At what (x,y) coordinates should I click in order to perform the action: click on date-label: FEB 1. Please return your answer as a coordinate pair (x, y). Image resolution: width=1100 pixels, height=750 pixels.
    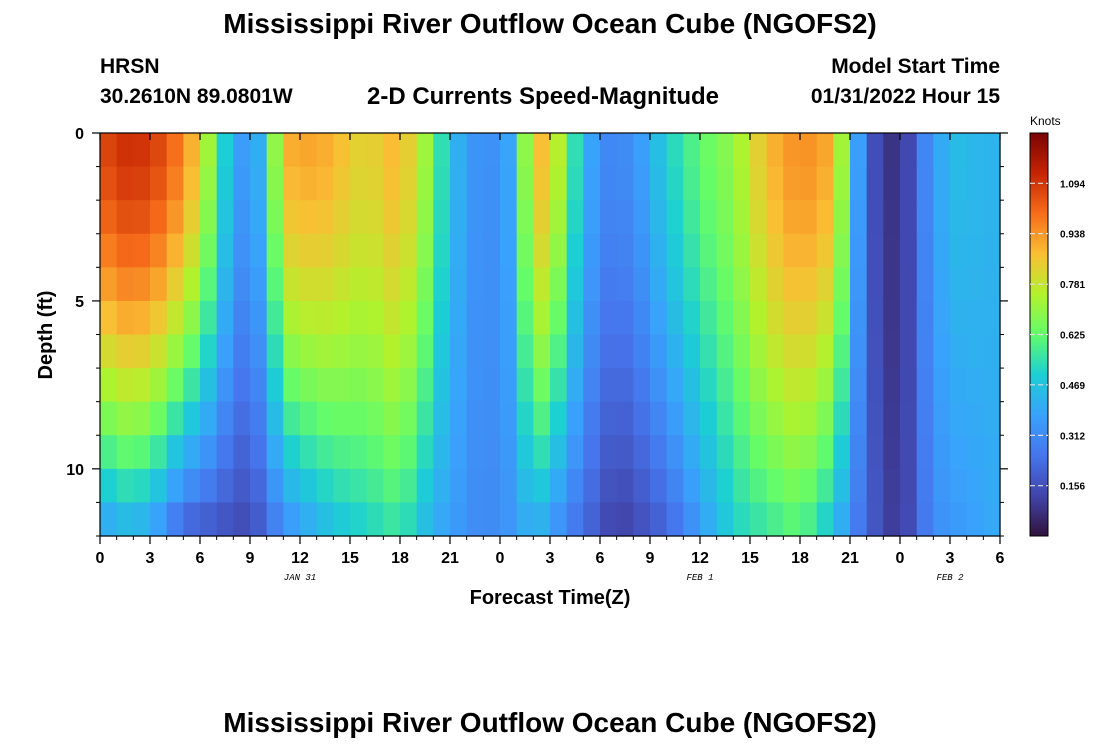
    Looking at the image, I should click on (699, 578).